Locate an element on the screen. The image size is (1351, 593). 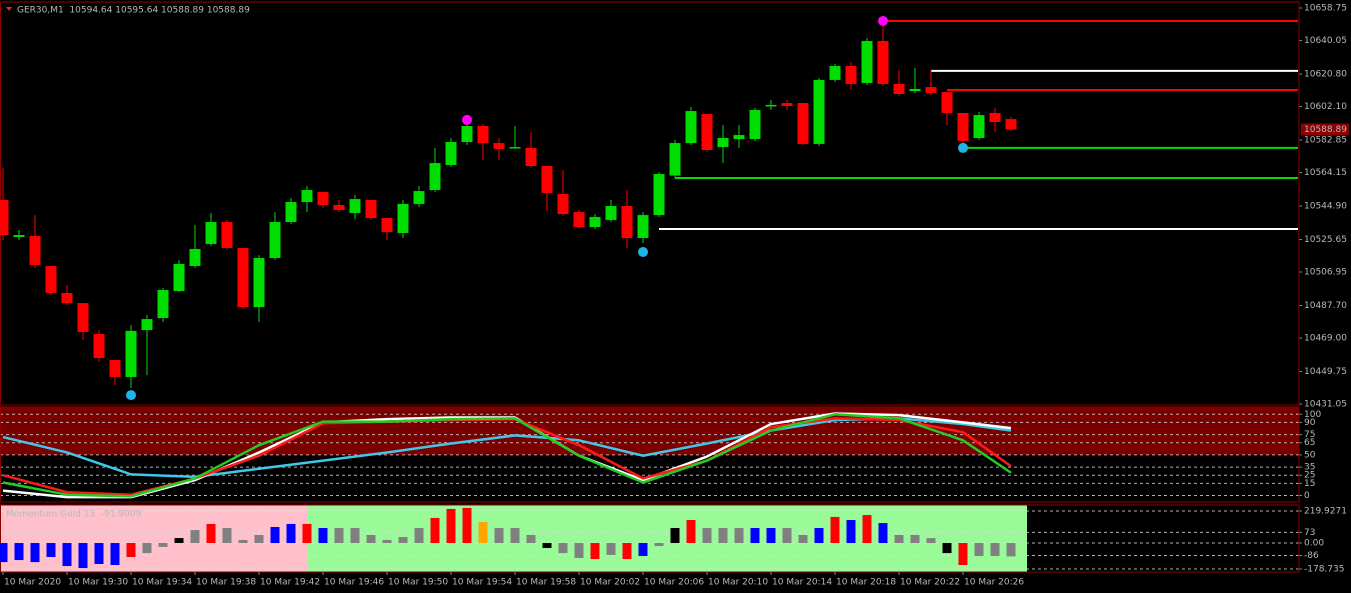
y-tick-label: 10640.05 is located at coordinates (1325, 41).